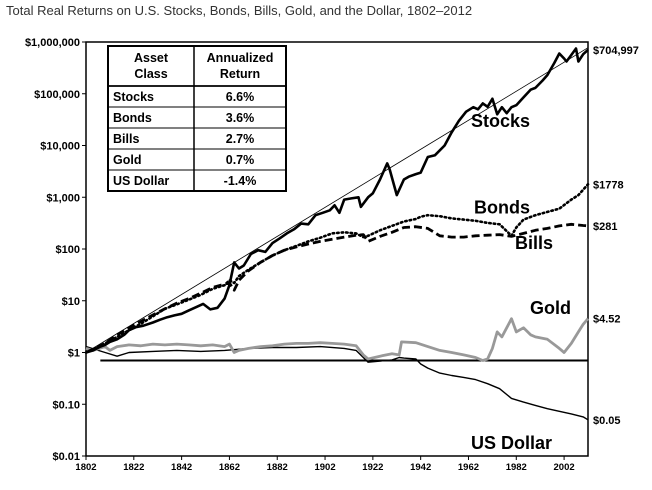  Describe the element at coordinates (521, 282) in the screenshot. I see `series-labels: Stocks Bonds Bills Gold US Dollar` at that location.